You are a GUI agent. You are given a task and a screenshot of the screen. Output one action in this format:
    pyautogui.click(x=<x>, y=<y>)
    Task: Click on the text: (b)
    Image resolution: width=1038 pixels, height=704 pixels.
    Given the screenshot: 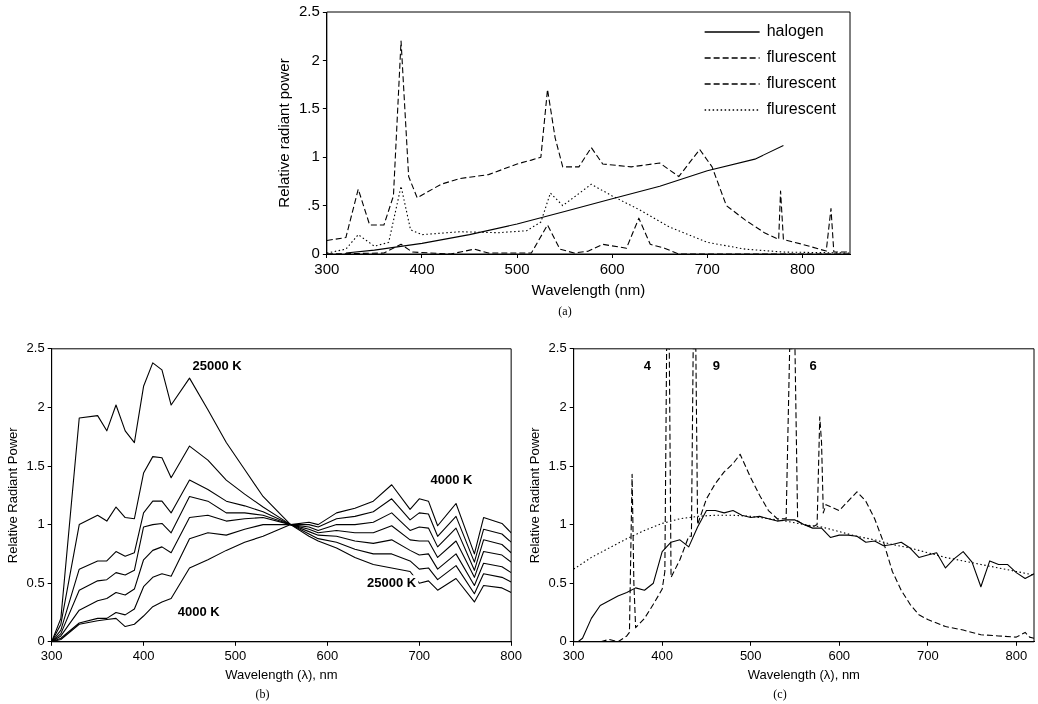 What is the action you would take?
    pyautogui.click(x=262, y=694)
    